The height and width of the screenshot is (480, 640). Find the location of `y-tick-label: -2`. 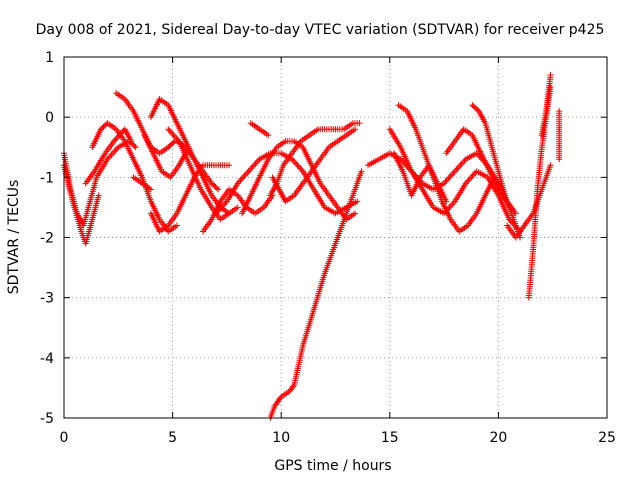

y-tick-label: -2 is located at coordinates (47, 239).